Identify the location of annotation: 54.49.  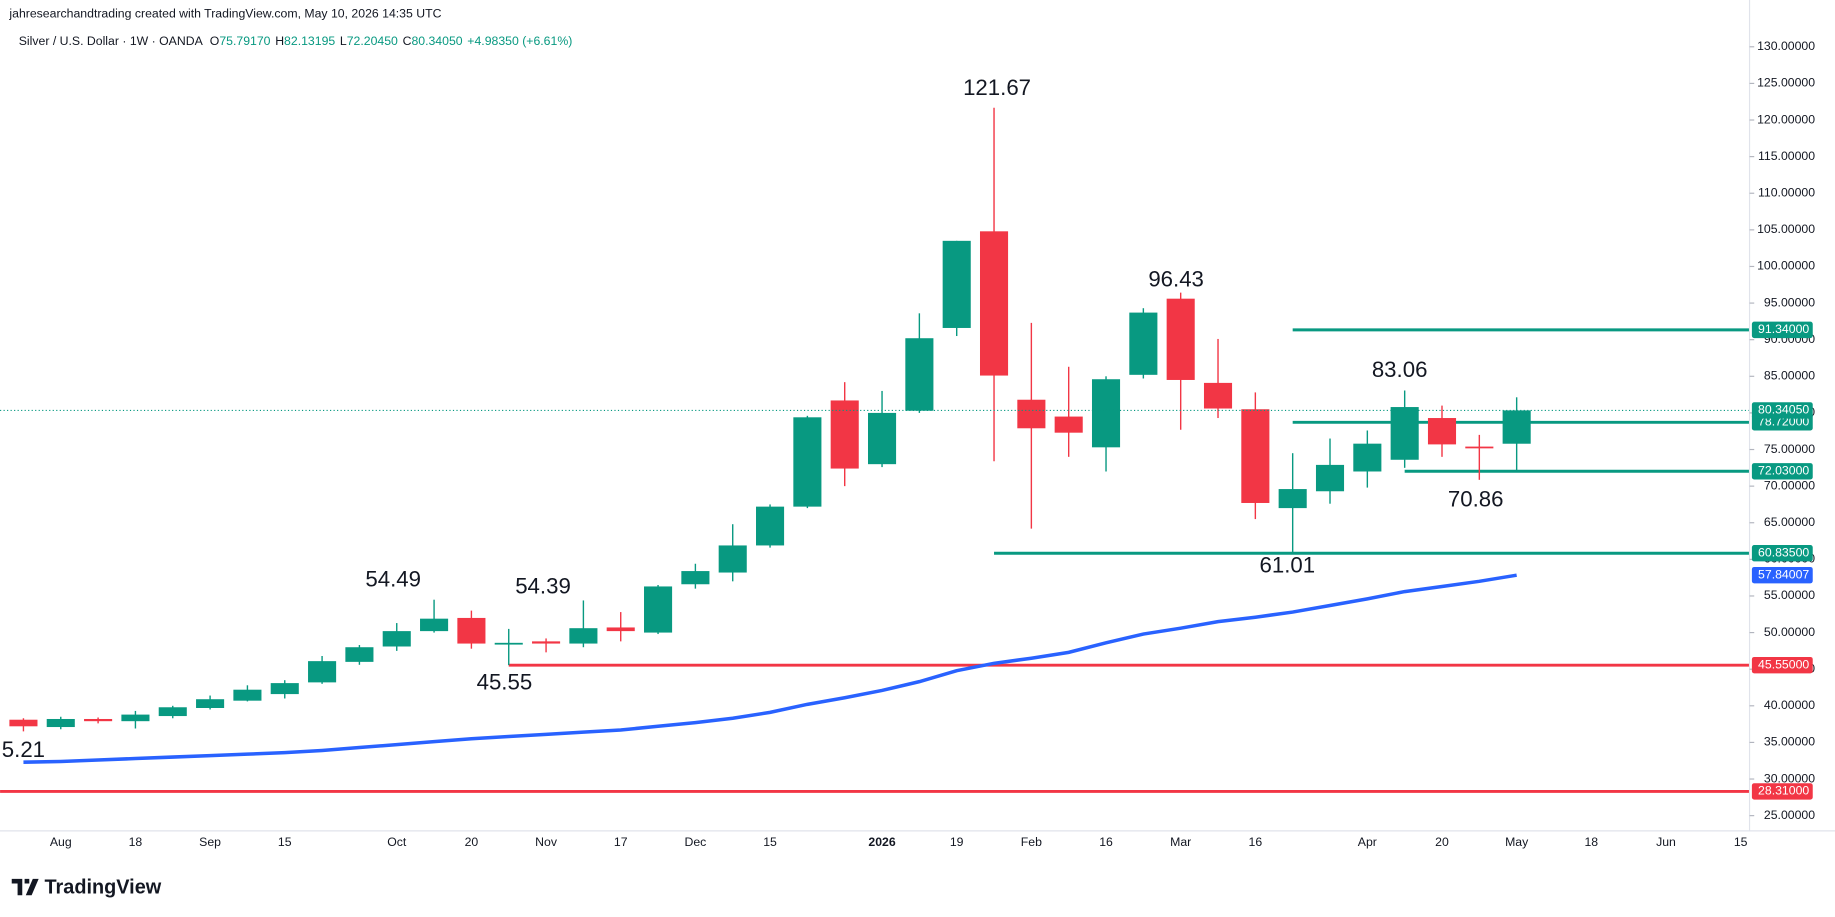
(393, 578).